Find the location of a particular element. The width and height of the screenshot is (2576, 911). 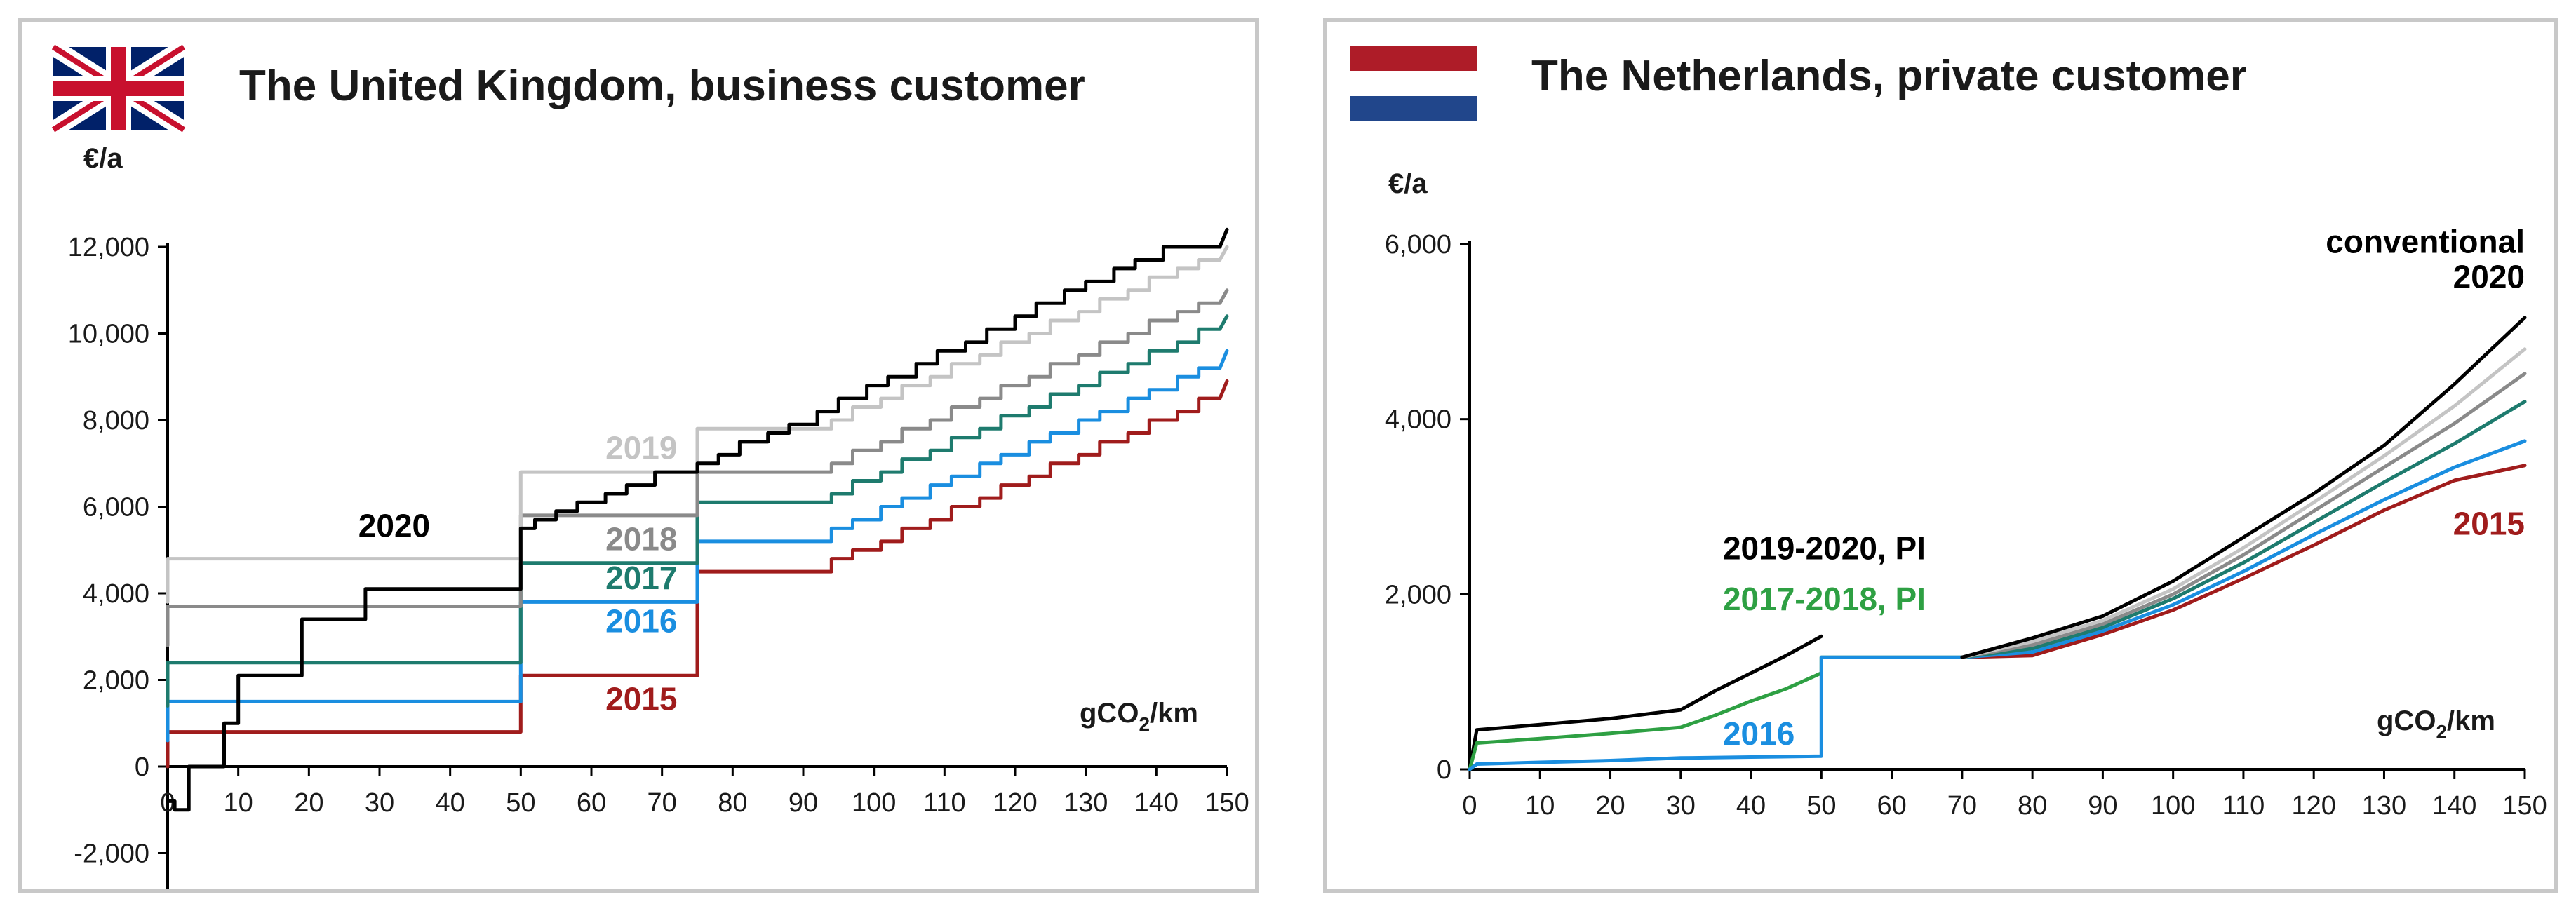

uk-x-tick-label: 30 is located at coordinates (380, 803).